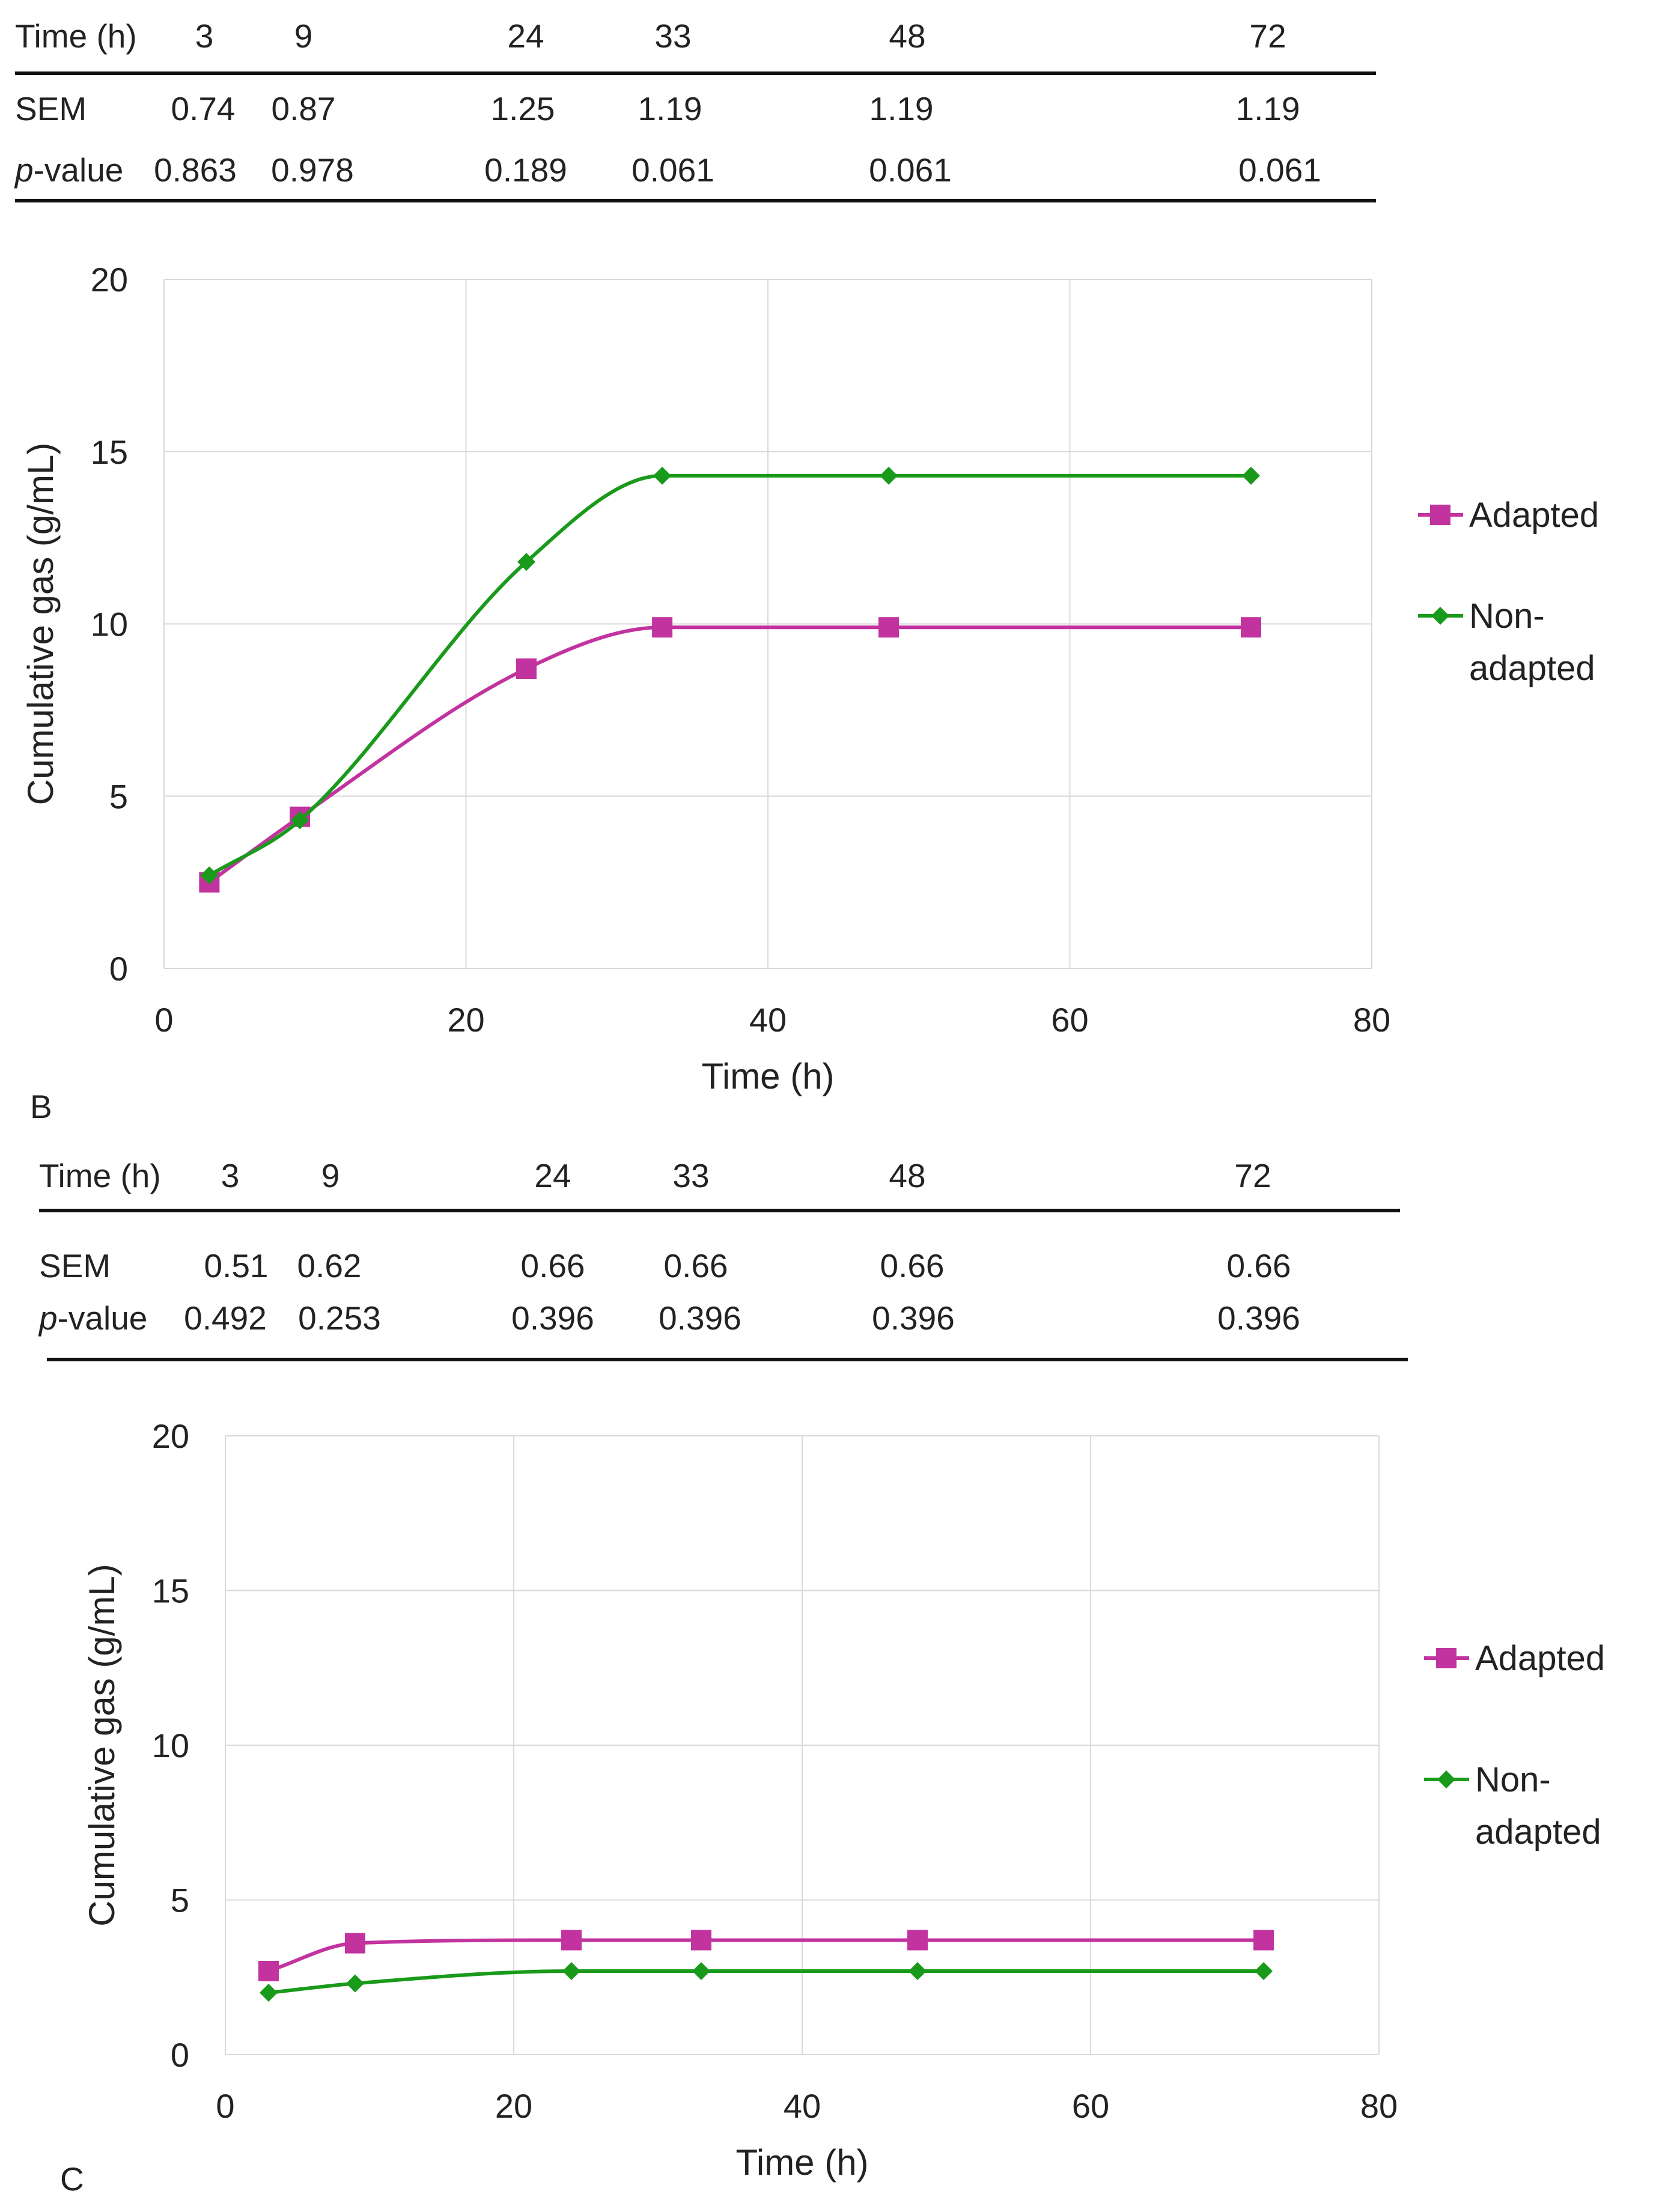 The width and height of the screenshot is (1662, 2212). What do you see at coordinates (41, 1106) in the screenshot?
I see `panel-label-b: B` at bounding box center [41, 1106].